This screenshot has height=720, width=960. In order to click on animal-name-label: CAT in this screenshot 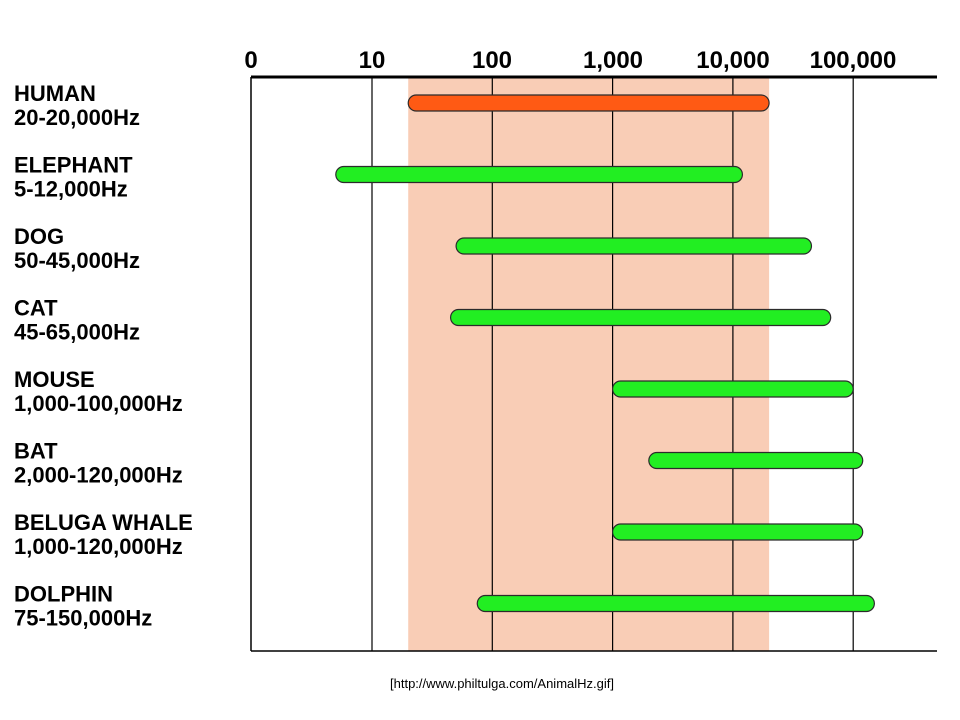, I will do `click(36, 308)`.